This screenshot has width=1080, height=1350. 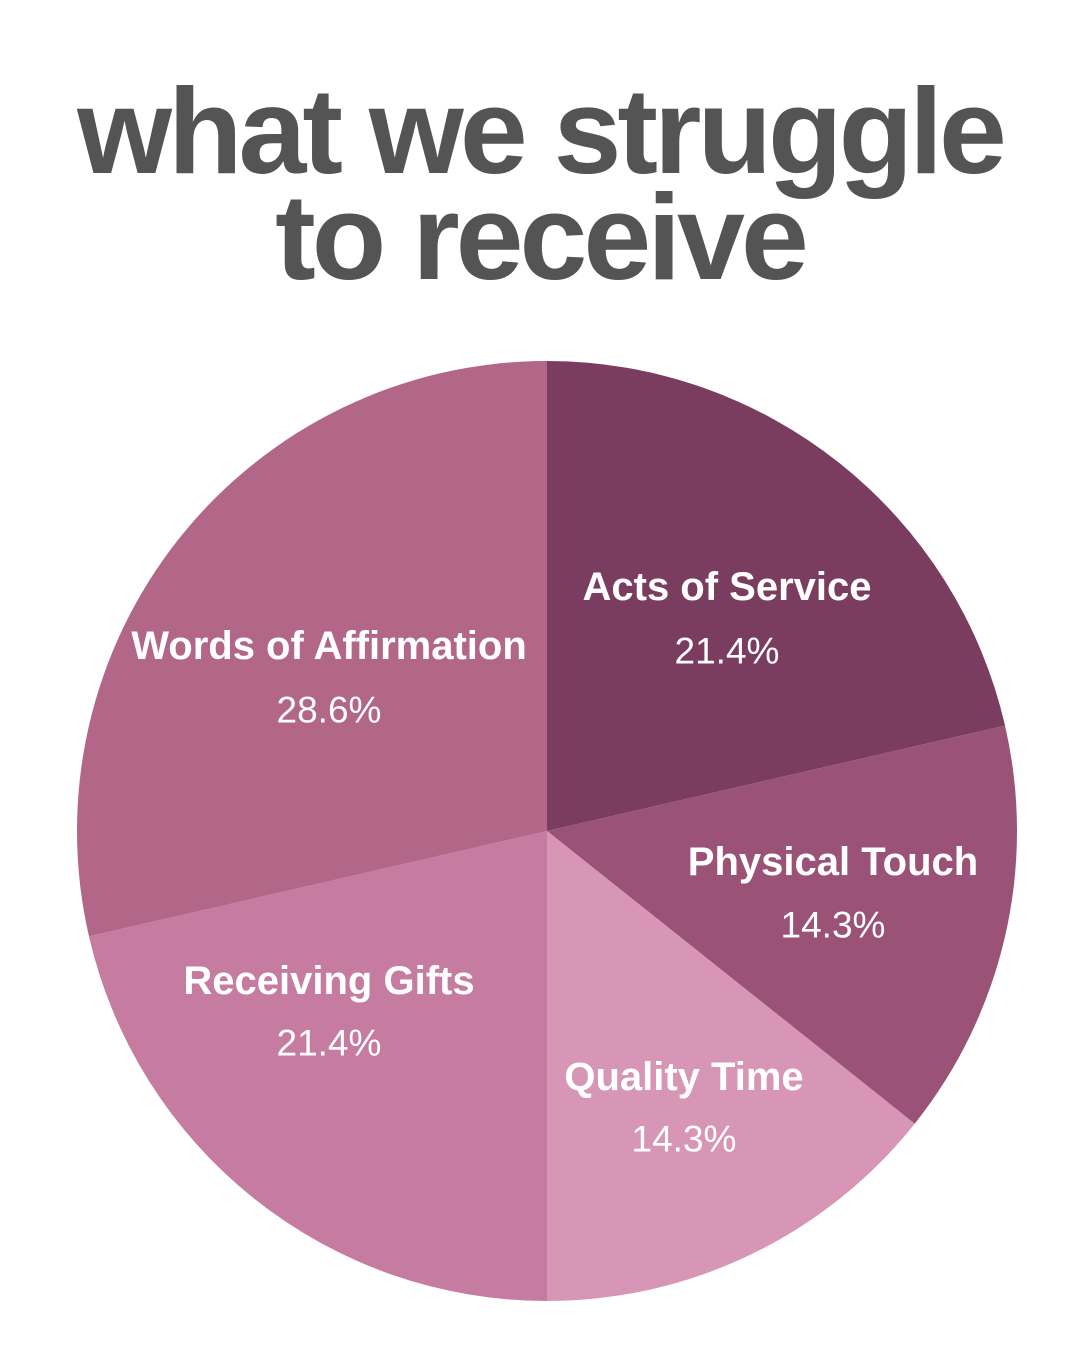 What do you see at coordinates (317, 1066) in the screenshot?
I see `pie-slice-receiving-gifts` at bounding box center [317, 1066].